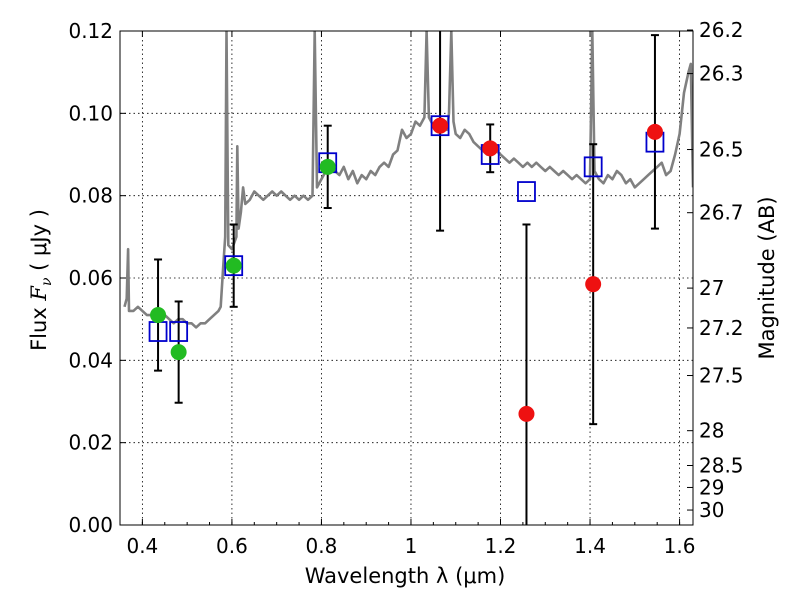  Describe the element at coordinates (590, 546) in the screenshot. I see `x-tick-label: 1.4` at that location.